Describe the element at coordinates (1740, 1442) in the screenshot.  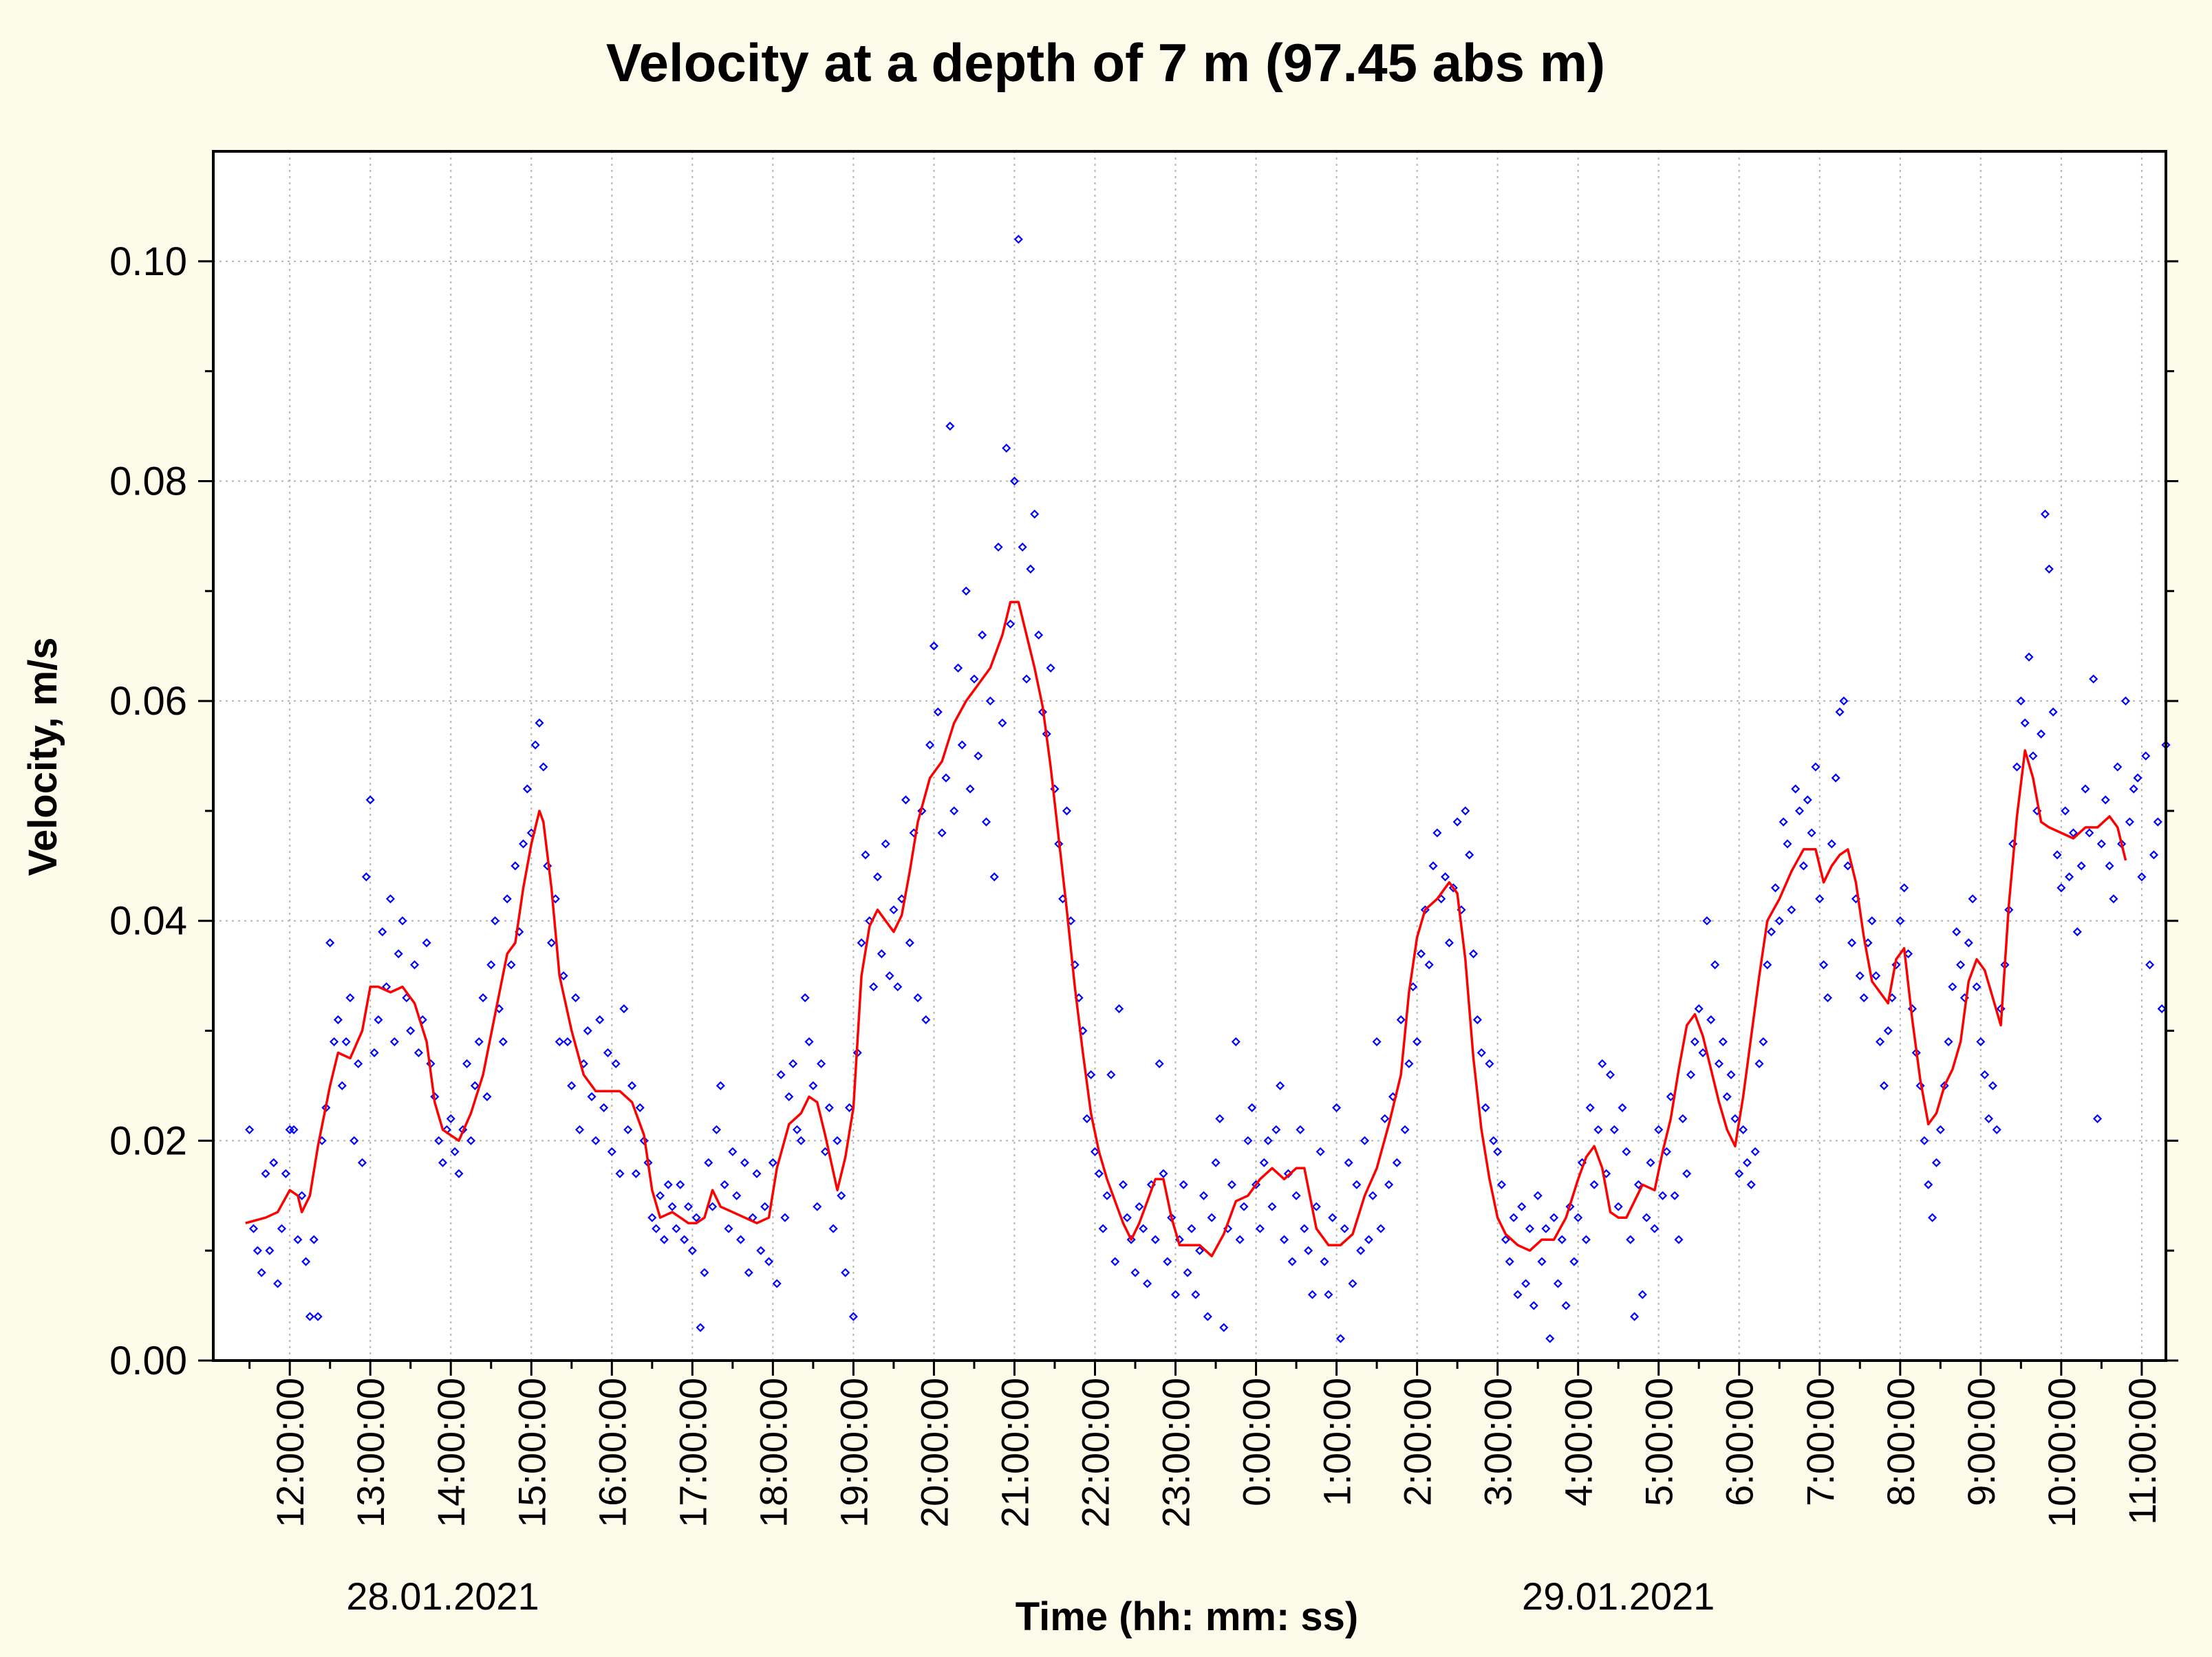
I see `x-tick-label: 6:00:00` at that location.